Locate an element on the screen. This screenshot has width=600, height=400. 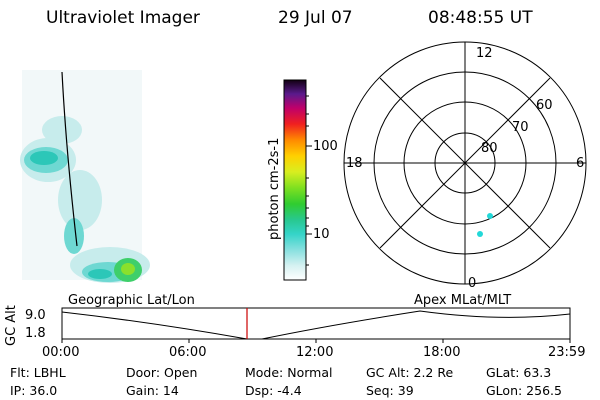
apex-title: Apex MLat/MLT is located at coordinates (463, 300).